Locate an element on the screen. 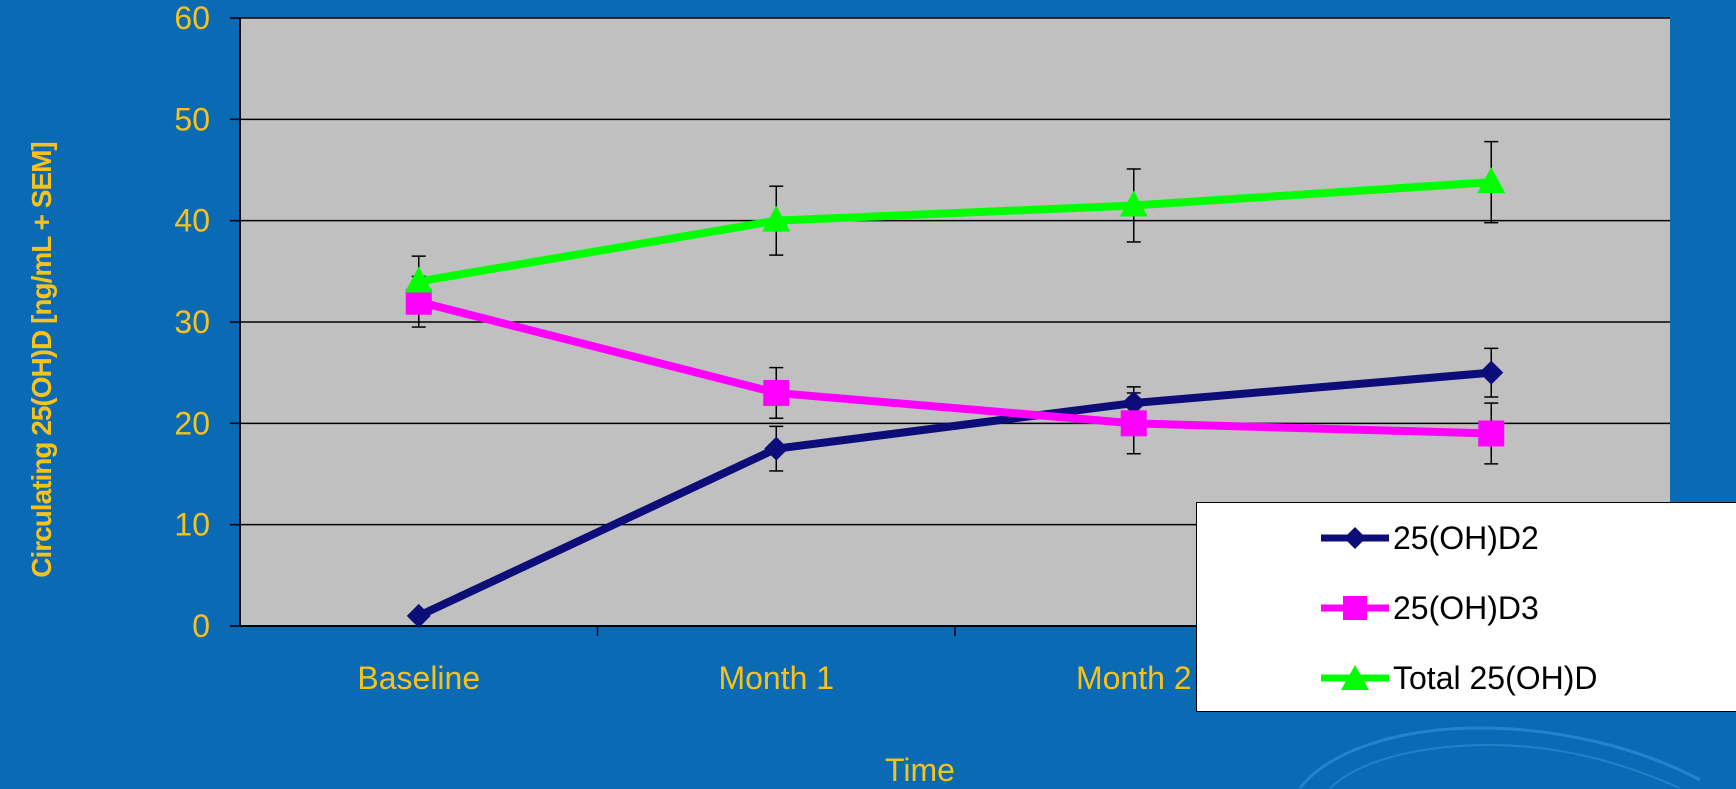 The image size is (1736, 789). x-tick-label: Month 2 is located at coordinates (1134, 678).